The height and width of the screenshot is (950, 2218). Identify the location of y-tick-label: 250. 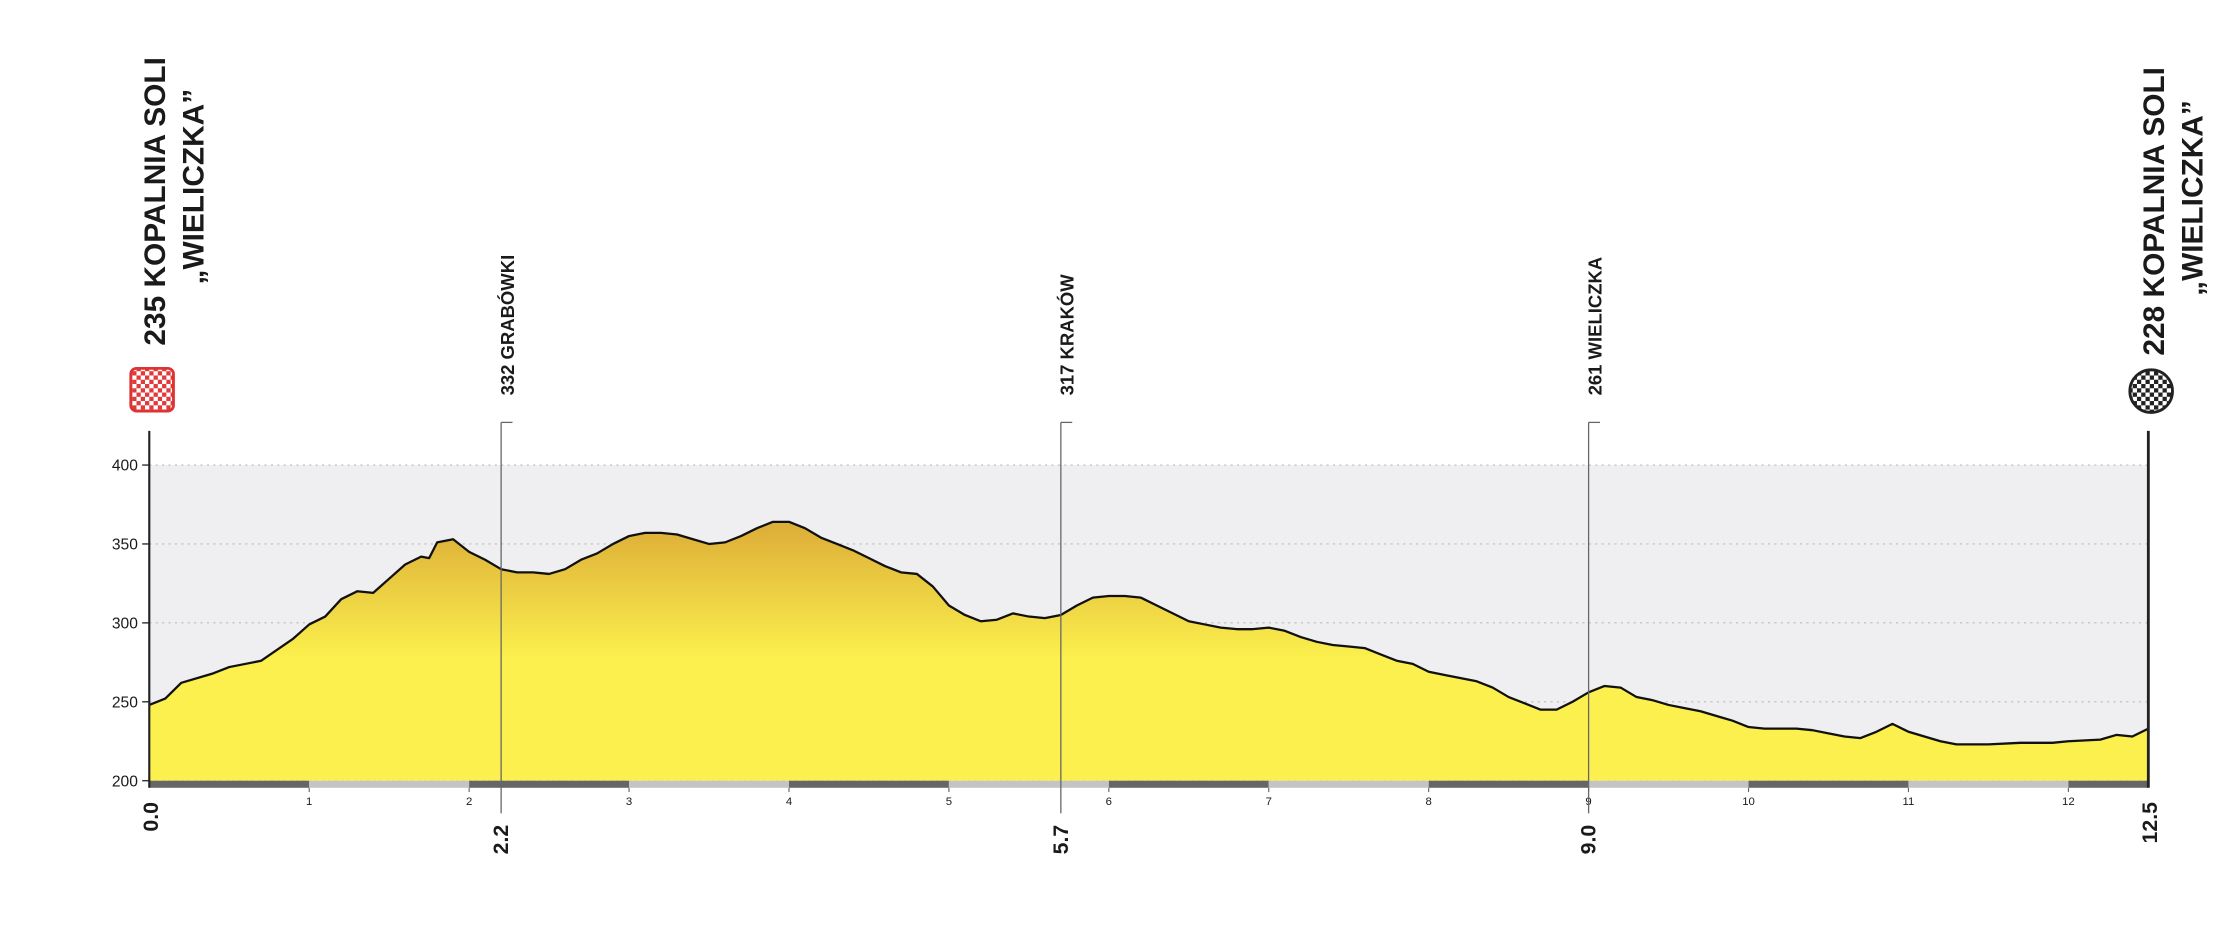
(125, 702).